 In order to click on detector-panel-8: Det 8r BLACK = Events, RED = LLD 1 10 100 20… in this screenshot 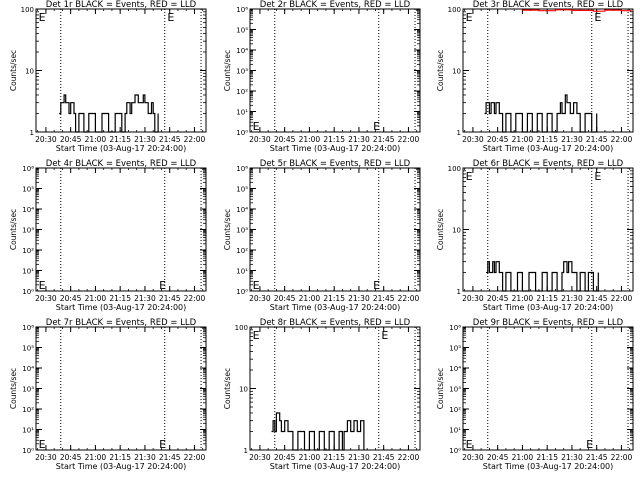, I will do `click(322, 394)`.